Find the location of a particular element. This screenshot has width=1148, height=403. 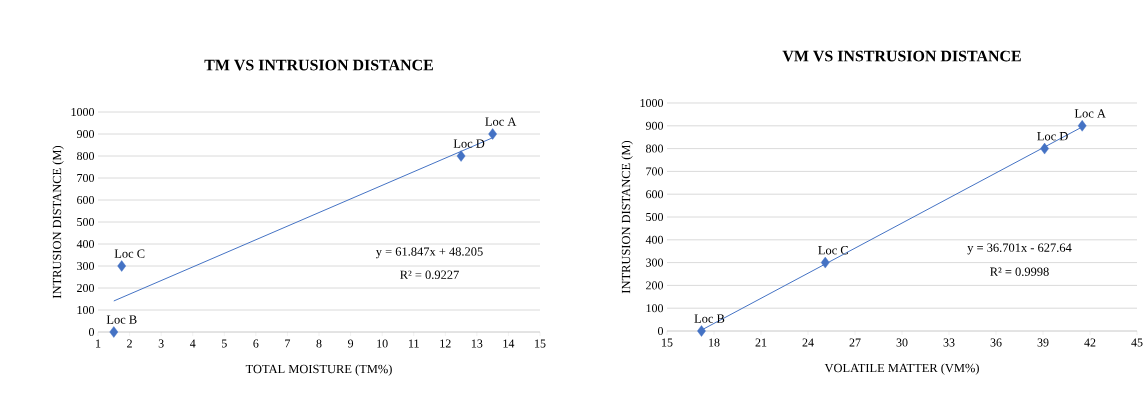

x-tick-label: 36 is located at coordinates (996, 342).